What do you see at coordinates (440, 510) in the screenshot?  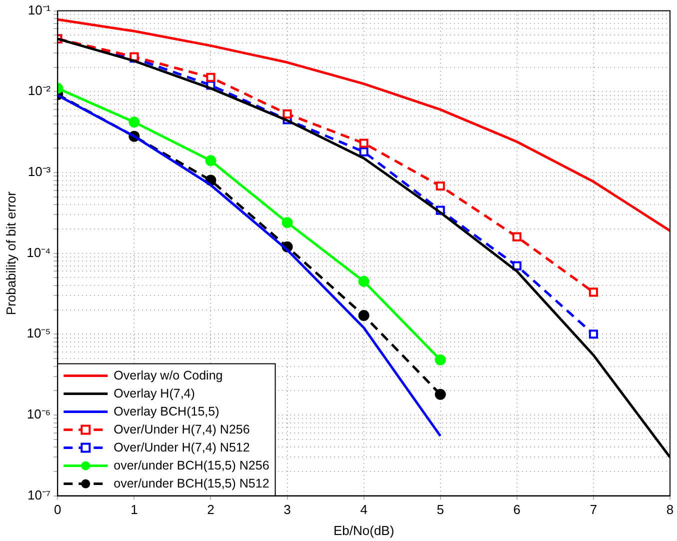 I see `x-tick-label: 5` at bounding box center [440, 510].